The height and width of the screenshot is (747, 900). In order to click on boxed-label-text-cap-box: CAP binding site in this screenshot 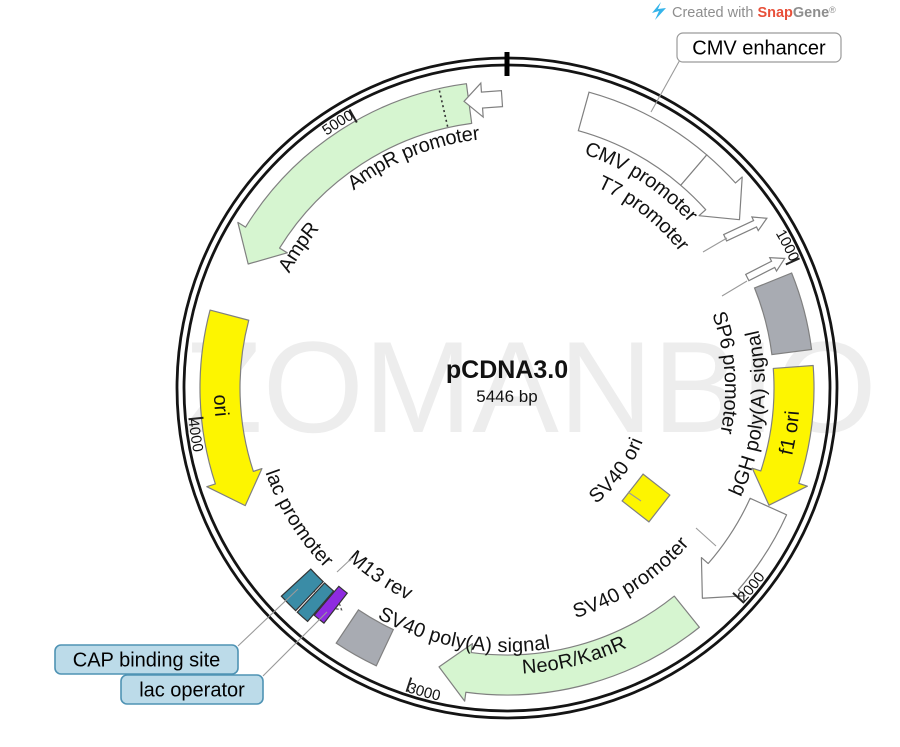, I will do `click(147, 661)`.